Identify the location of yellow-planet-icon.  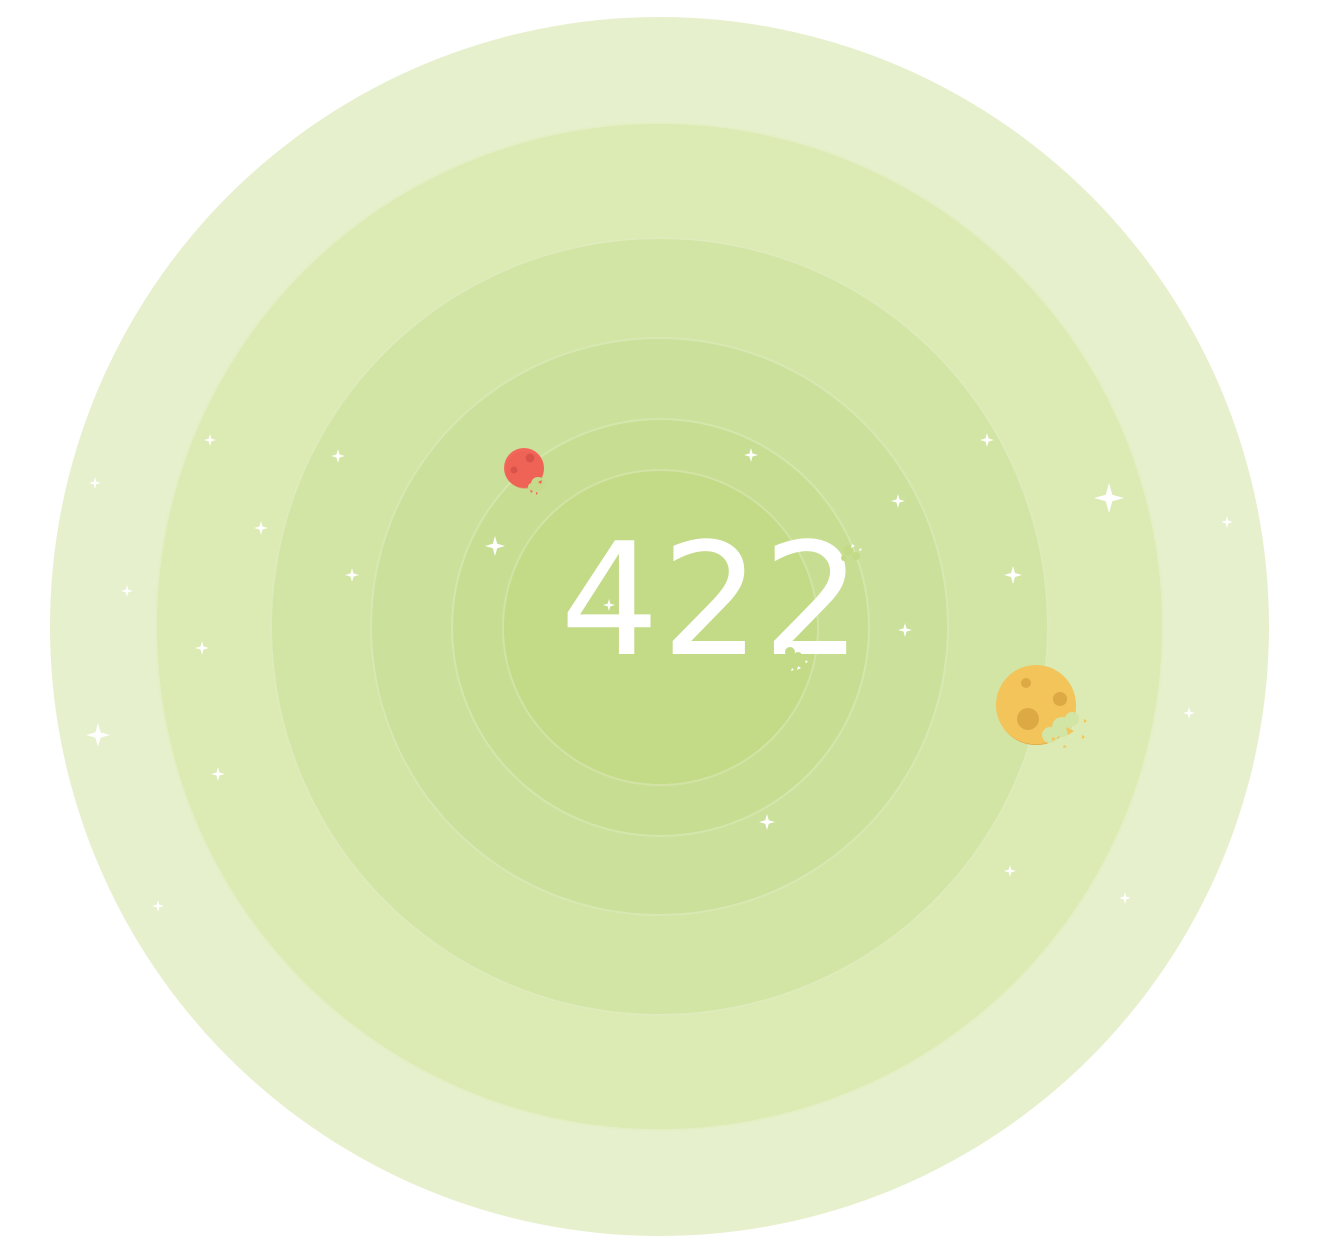
(1041, 706).